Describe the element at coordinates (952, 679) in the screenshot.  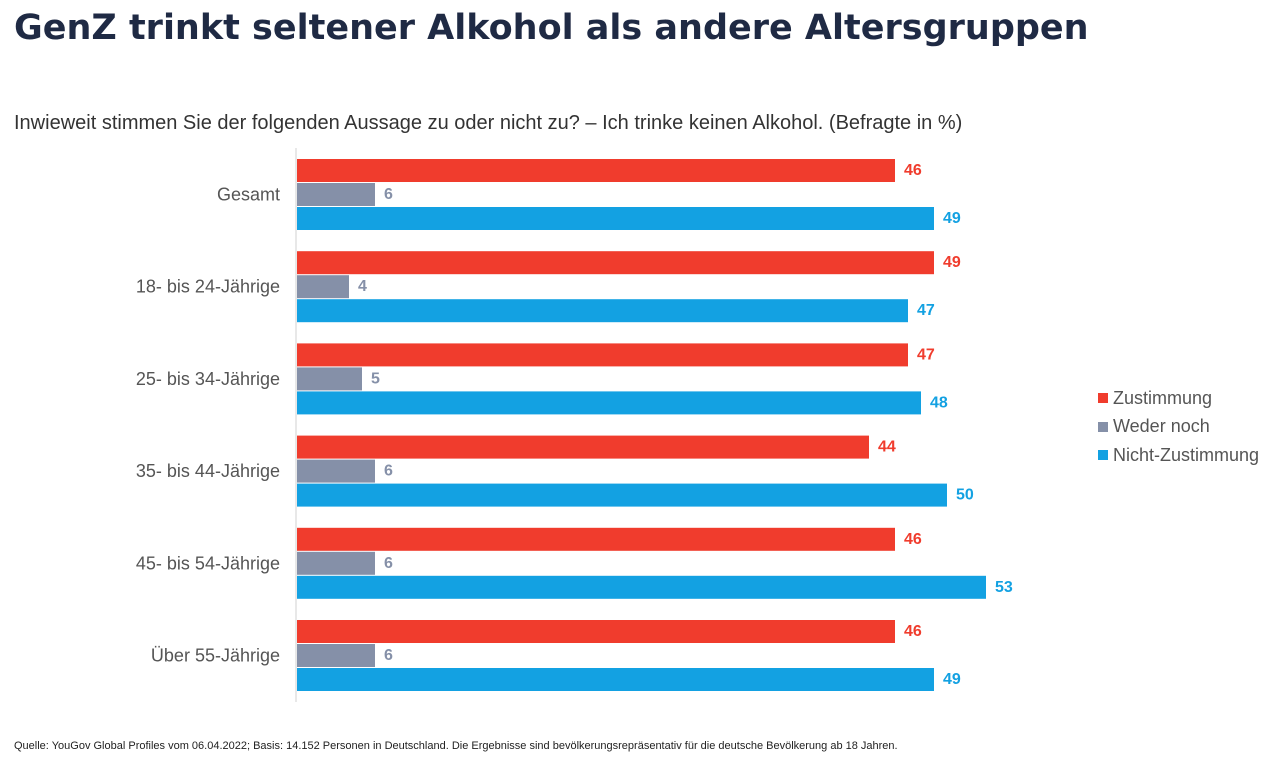
I see `value-label-nicht-zustimmung-ueber-55-jaehrige: 49` at that location.